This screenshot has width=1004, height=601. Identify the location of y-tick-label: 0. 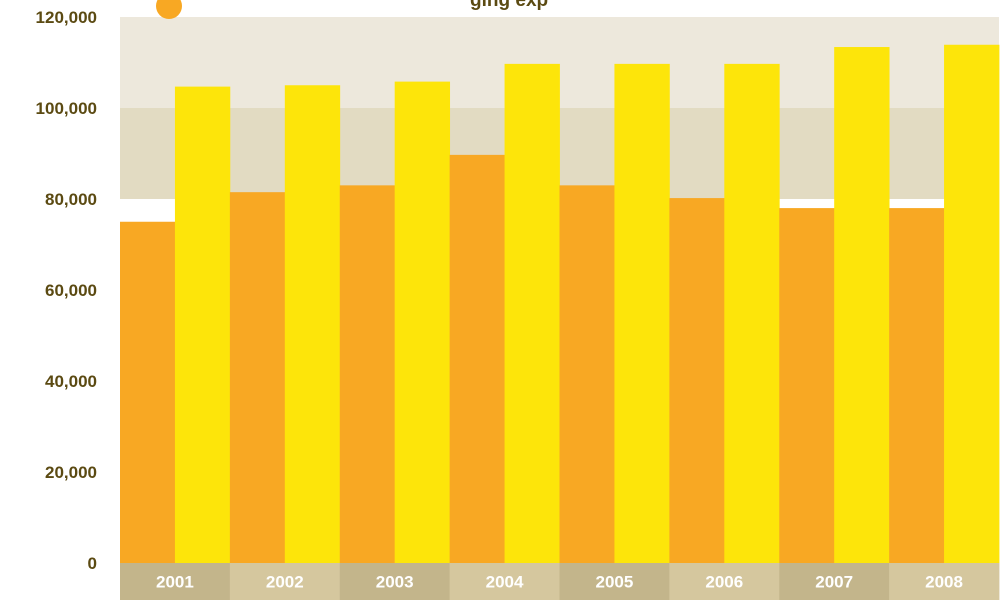
(92, 563).